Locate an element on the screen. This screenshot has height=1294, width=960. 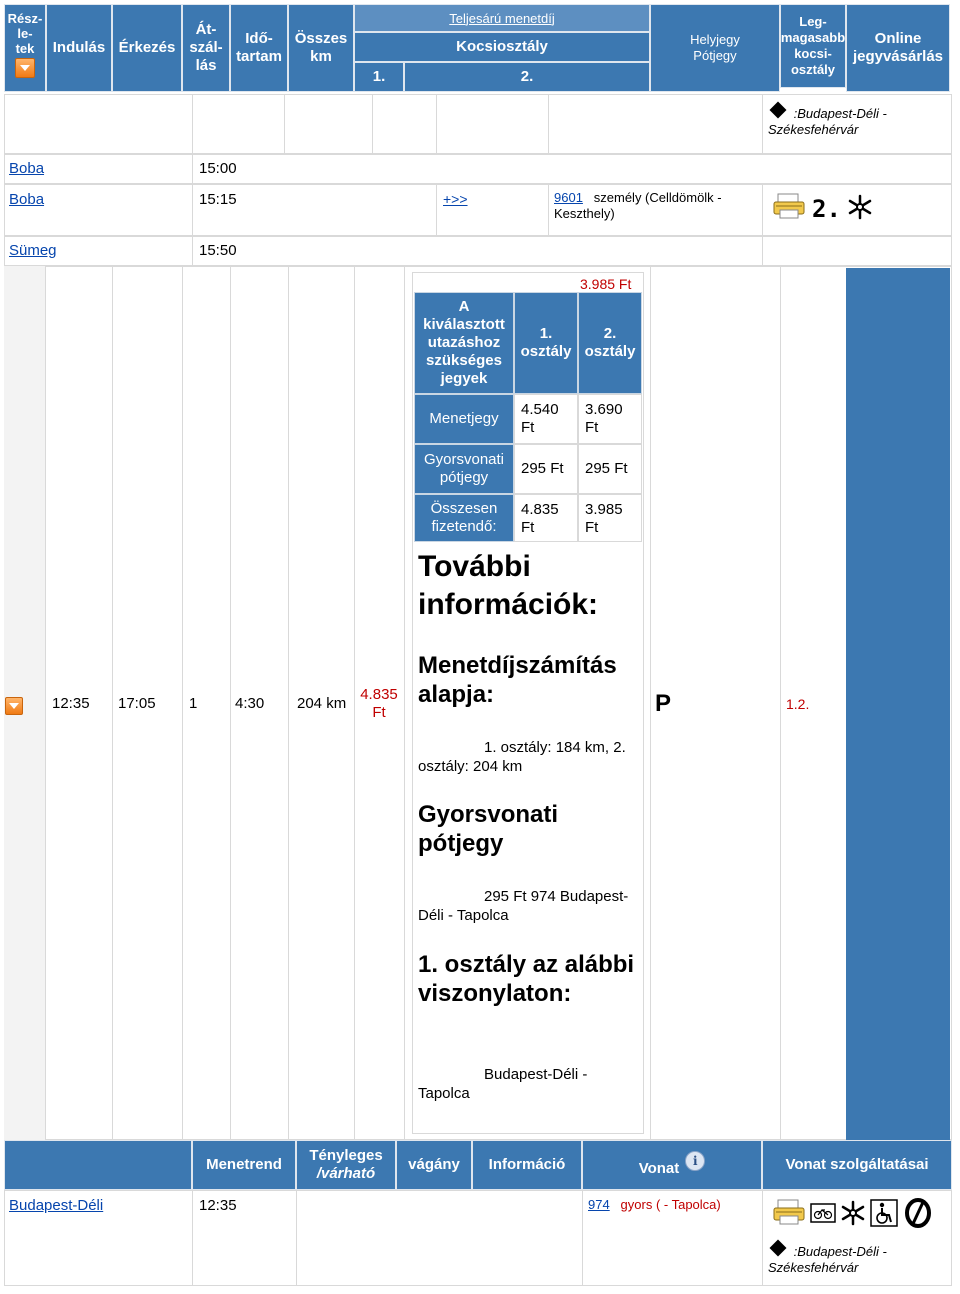
header-seat: Helyjegy Pótjegy is located at coordinates (715, 48).